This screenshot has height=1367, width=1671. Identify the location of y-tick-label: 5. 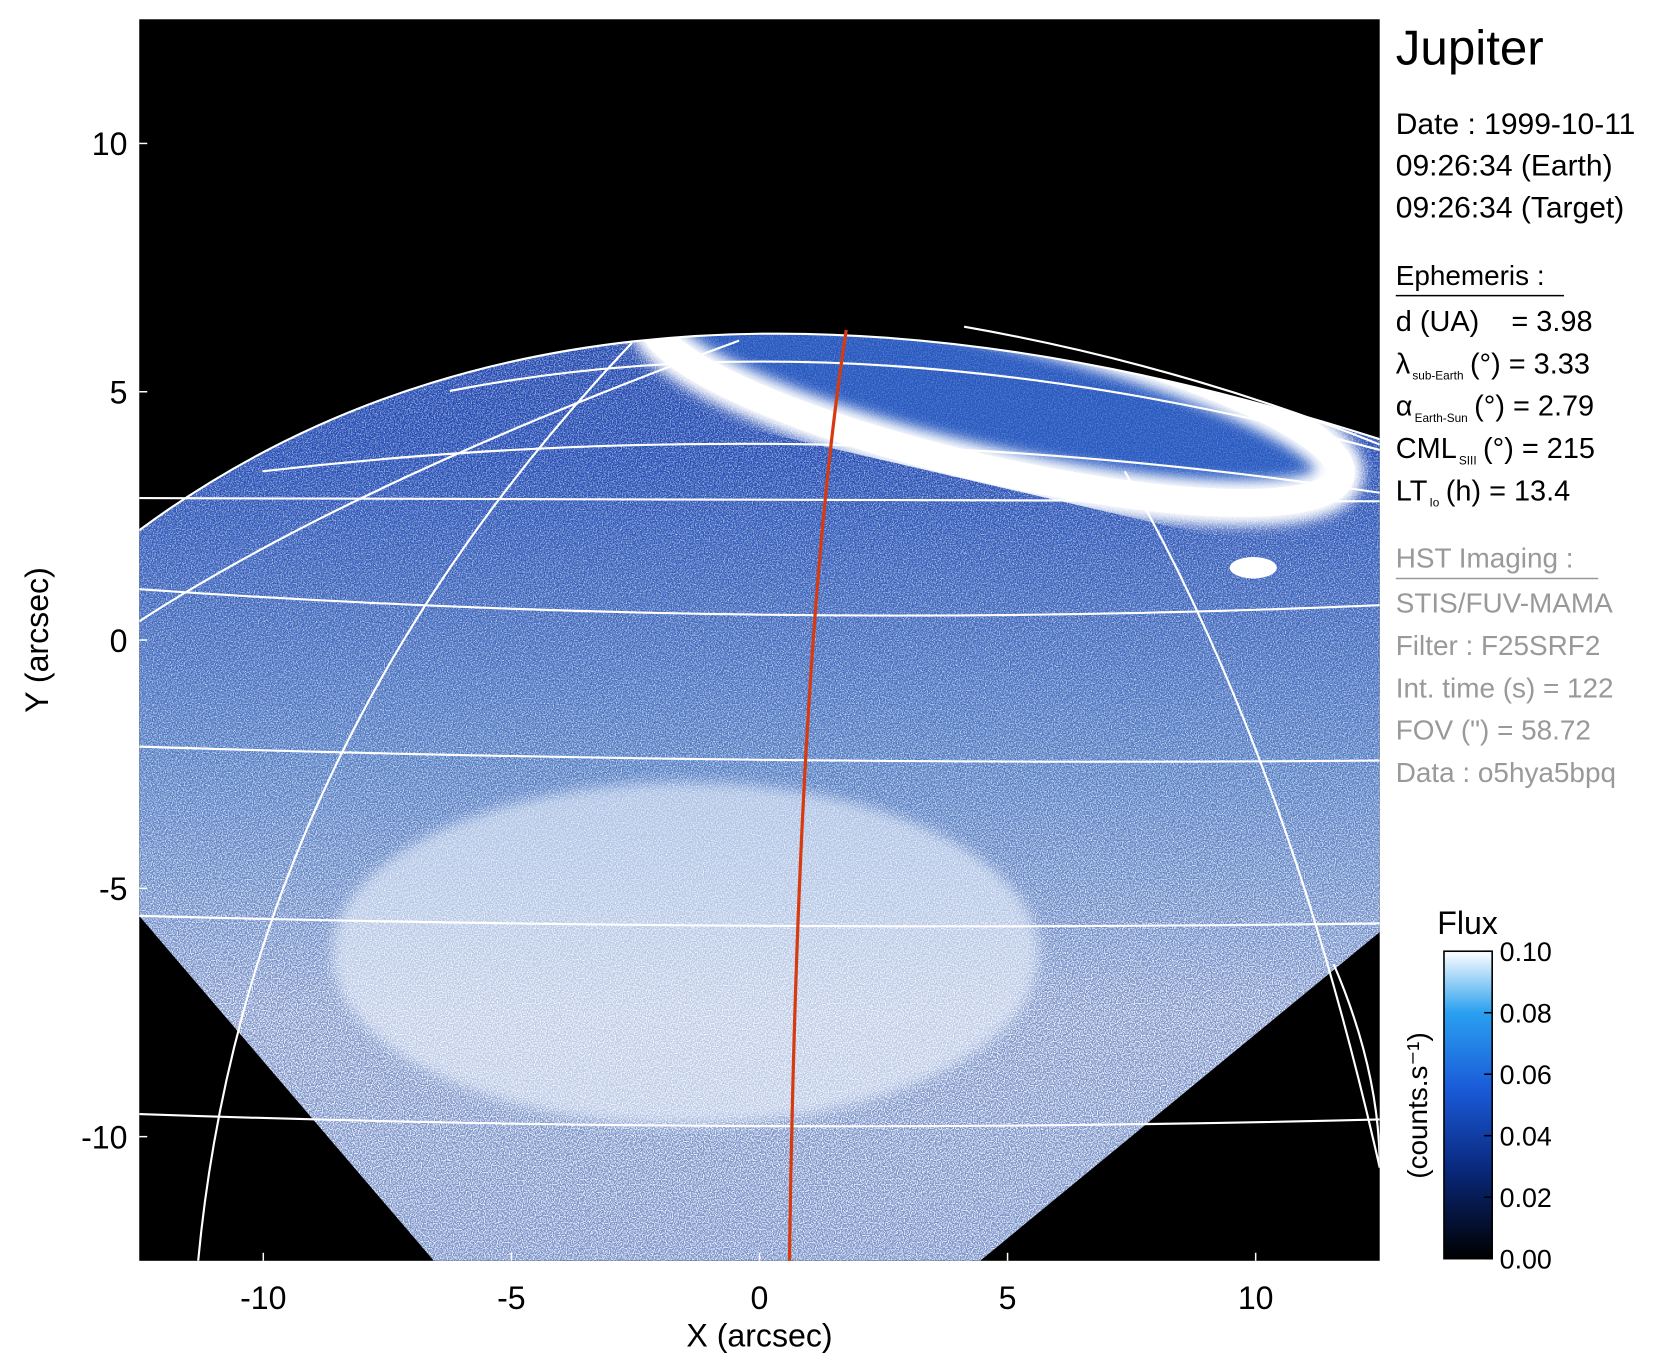
(119, 393).